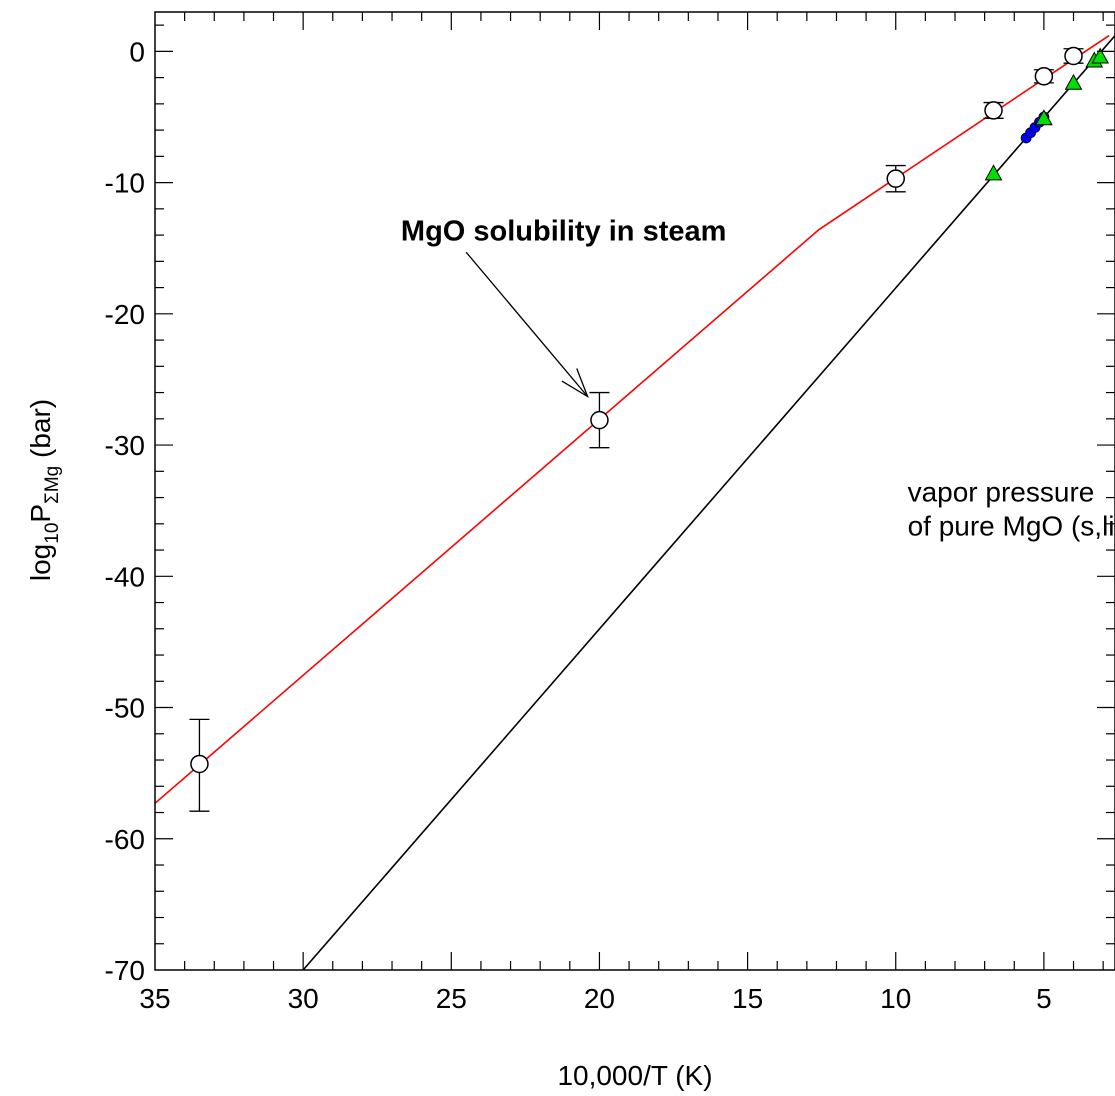 The image size is (1115, 1096). I want to click on data-point-green-triangle, so click(994, 172).